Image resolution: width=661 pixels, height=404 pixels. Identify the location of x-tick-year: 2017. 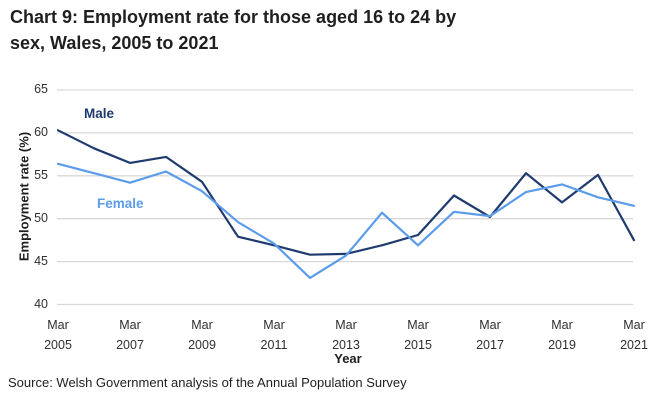
(490, 345).